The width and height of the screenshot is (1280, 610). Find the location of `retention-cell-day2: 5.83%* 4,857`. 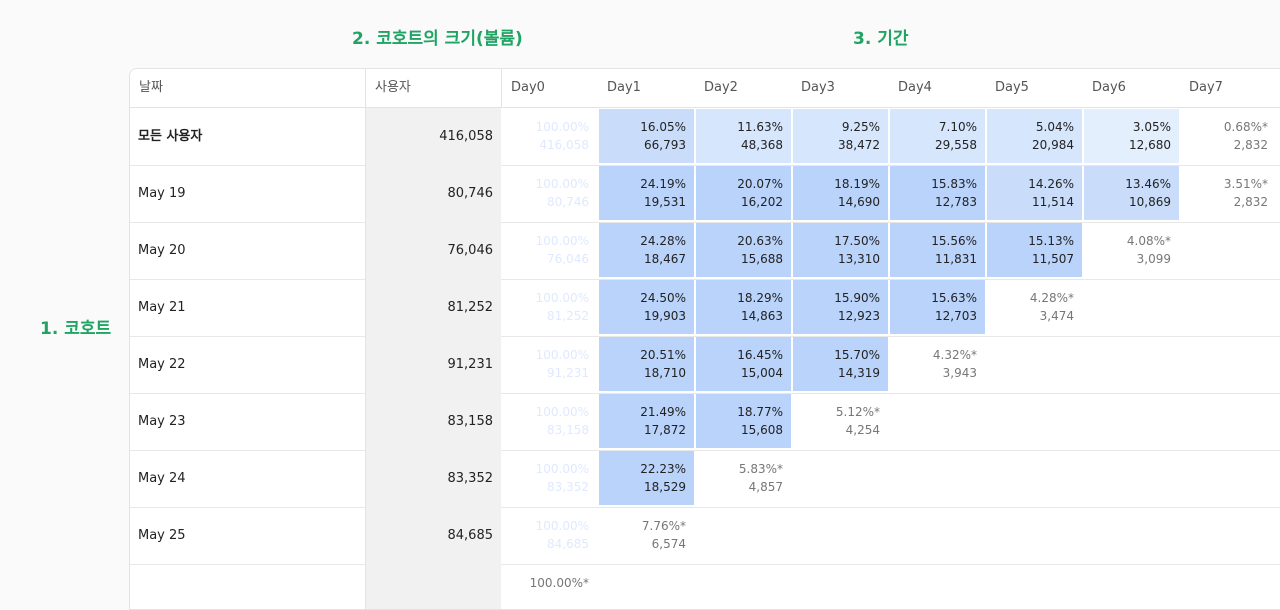

retention-cell-day2: 5.83%* 4,857 is located at coordinates (743, 478).